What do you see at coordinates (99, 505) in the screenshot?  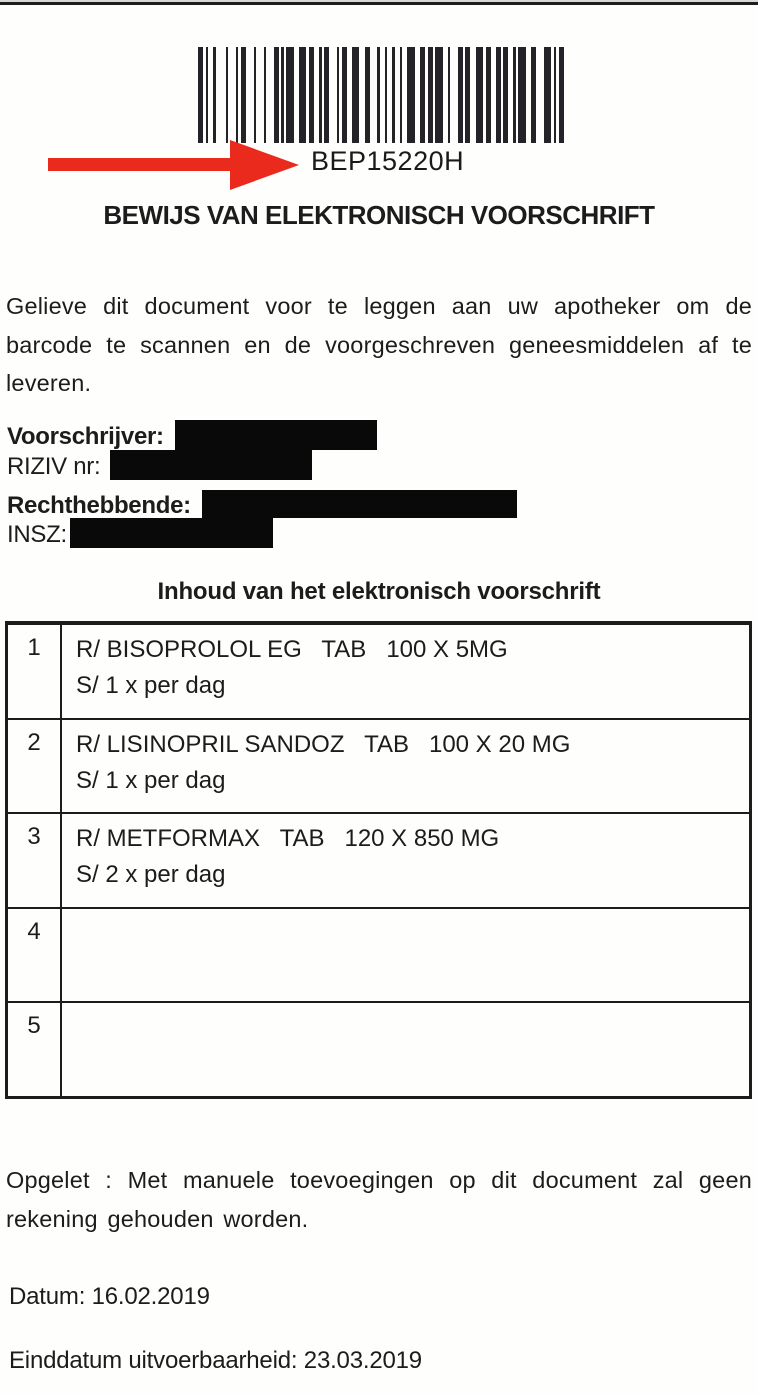 I see `beneficiary-label: Rechthebbende:` at bounding box center [99, 505].